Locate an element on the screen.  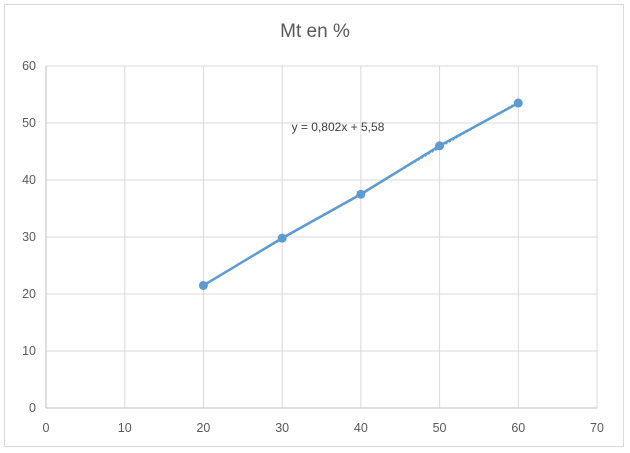
chart-title: Mt en % is located at coordinates (315, 31).